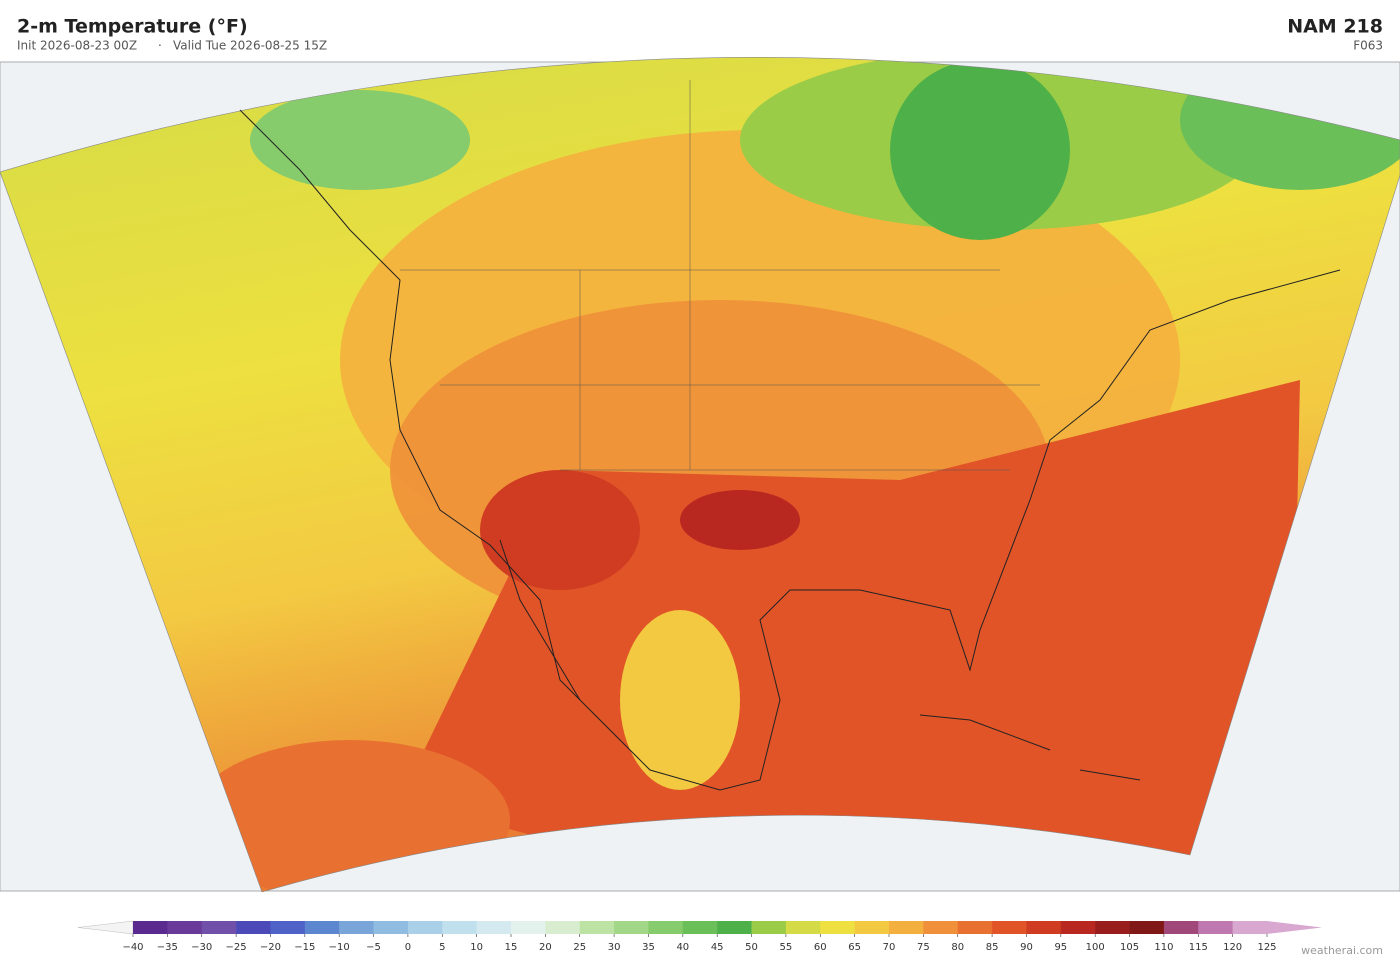 This screenshot has width=1400, height=965. Describe the element at coordinates (579, 947) in the screenshot. I see `colorbar-tick-label: 25` at that location.